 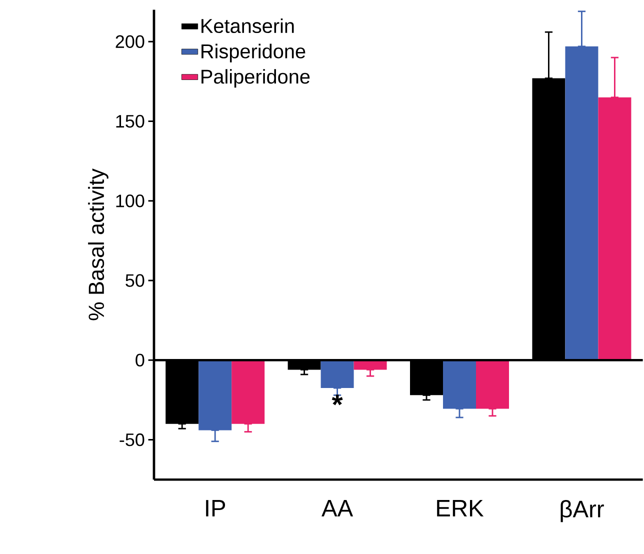 I want to click on x-tick-label: IP, so click(x=216, y=508).